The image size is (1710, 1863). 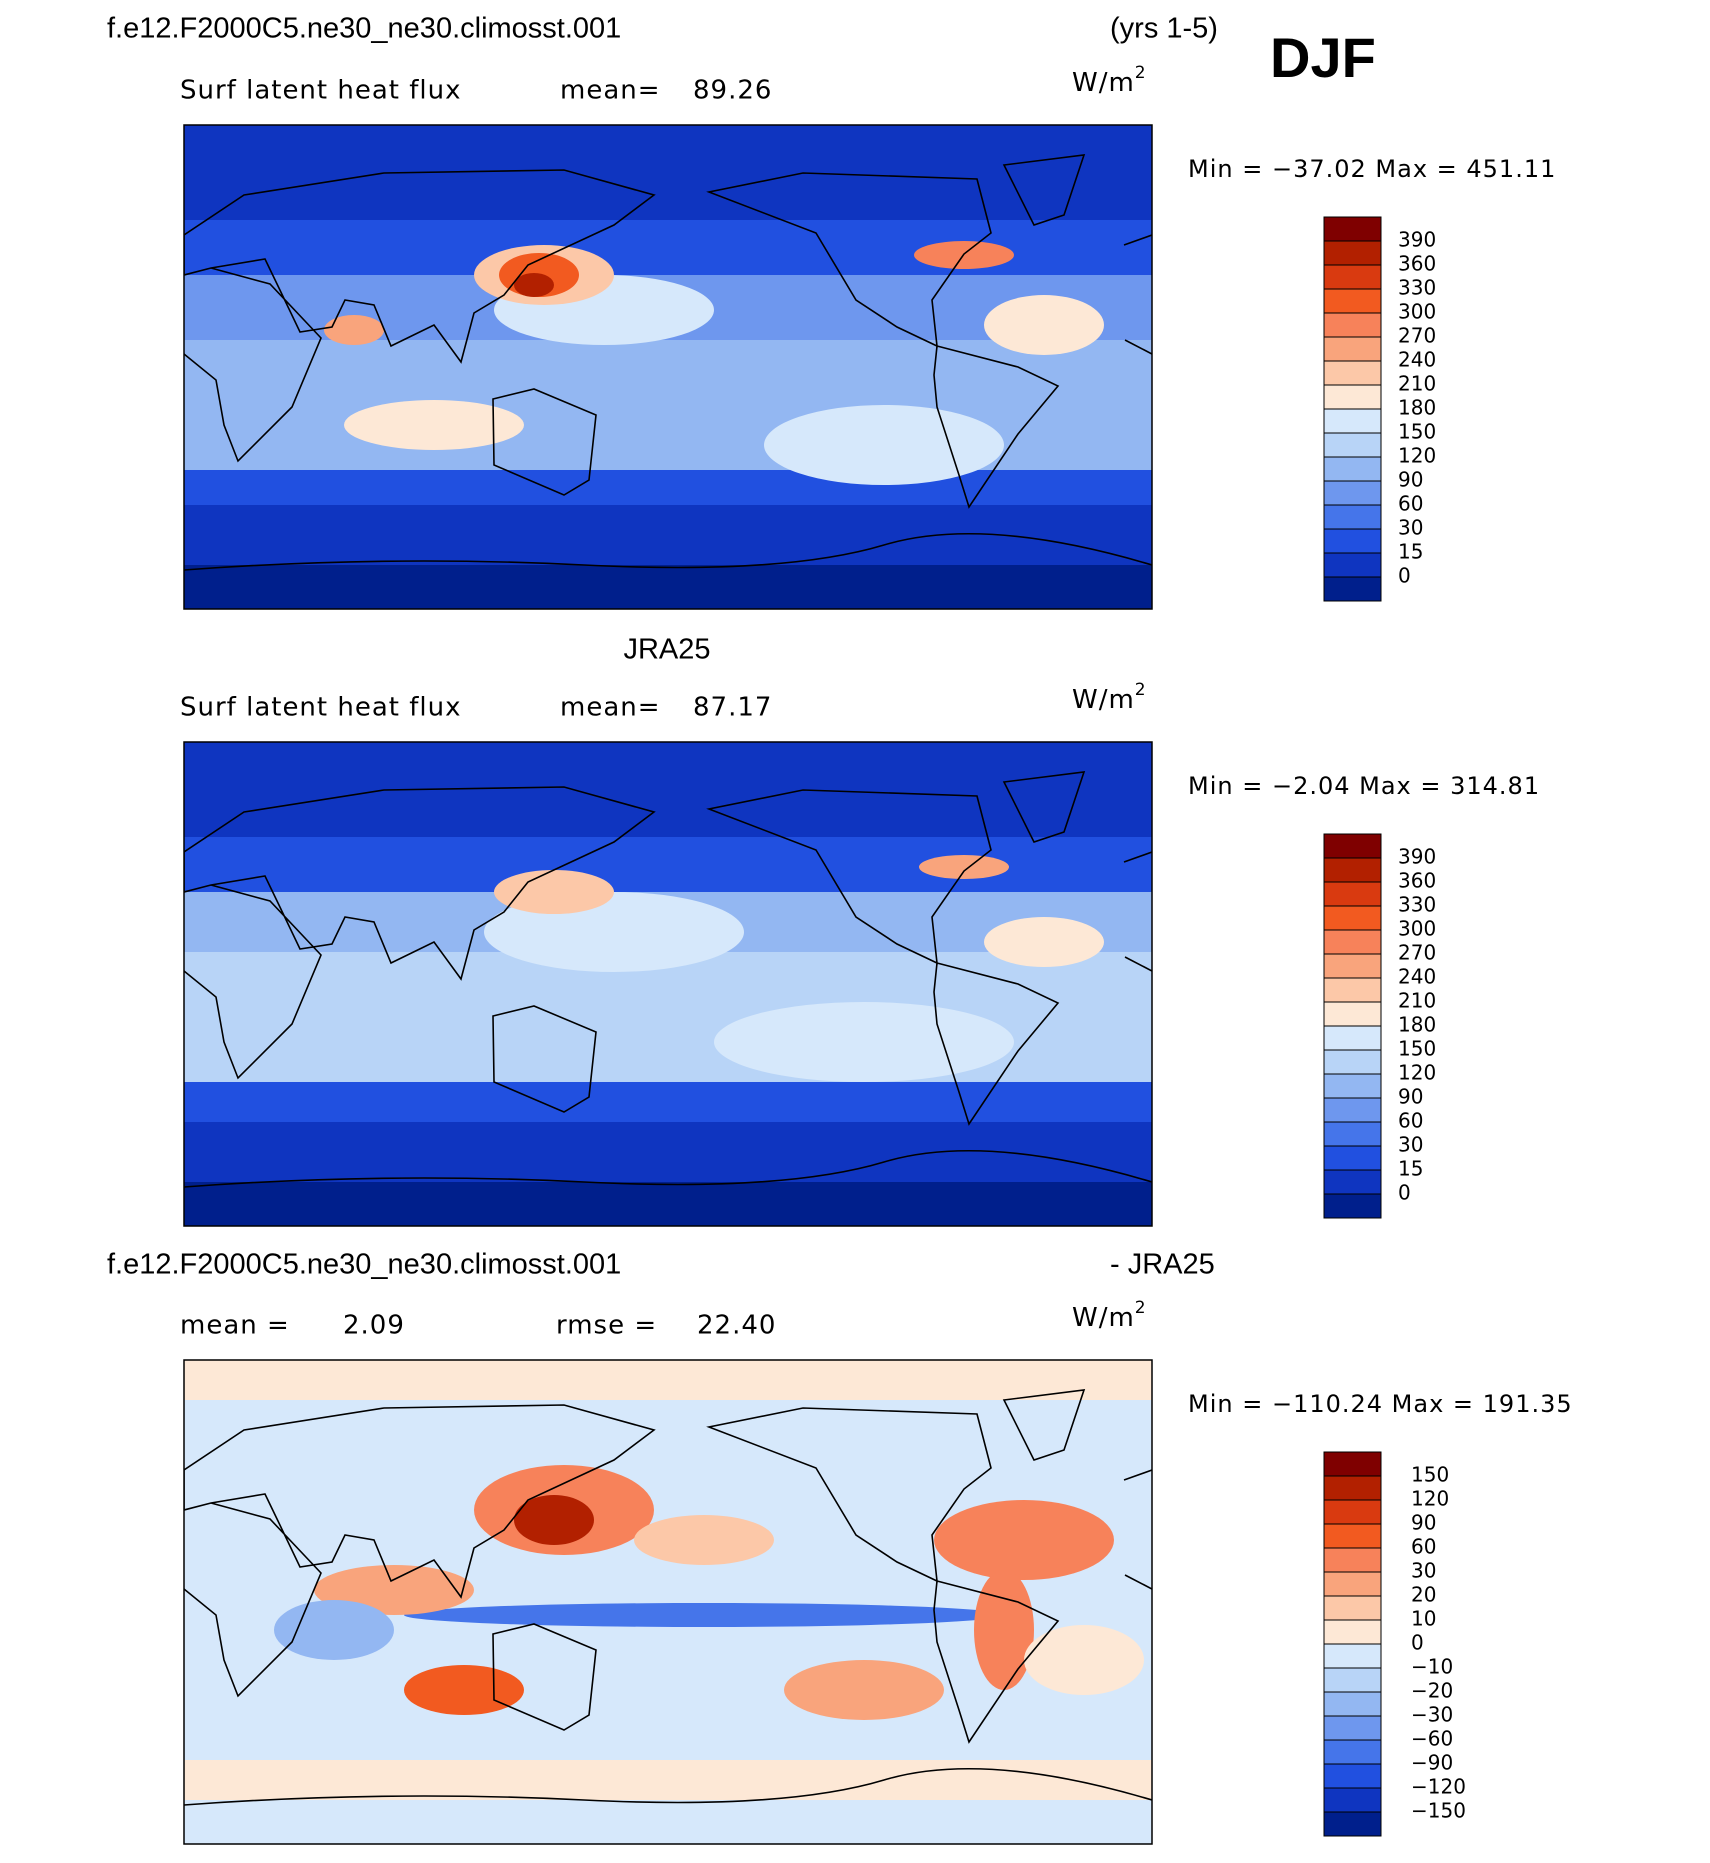 I want to click on colorbar-label: 20, so click(x=1423, y=1595).